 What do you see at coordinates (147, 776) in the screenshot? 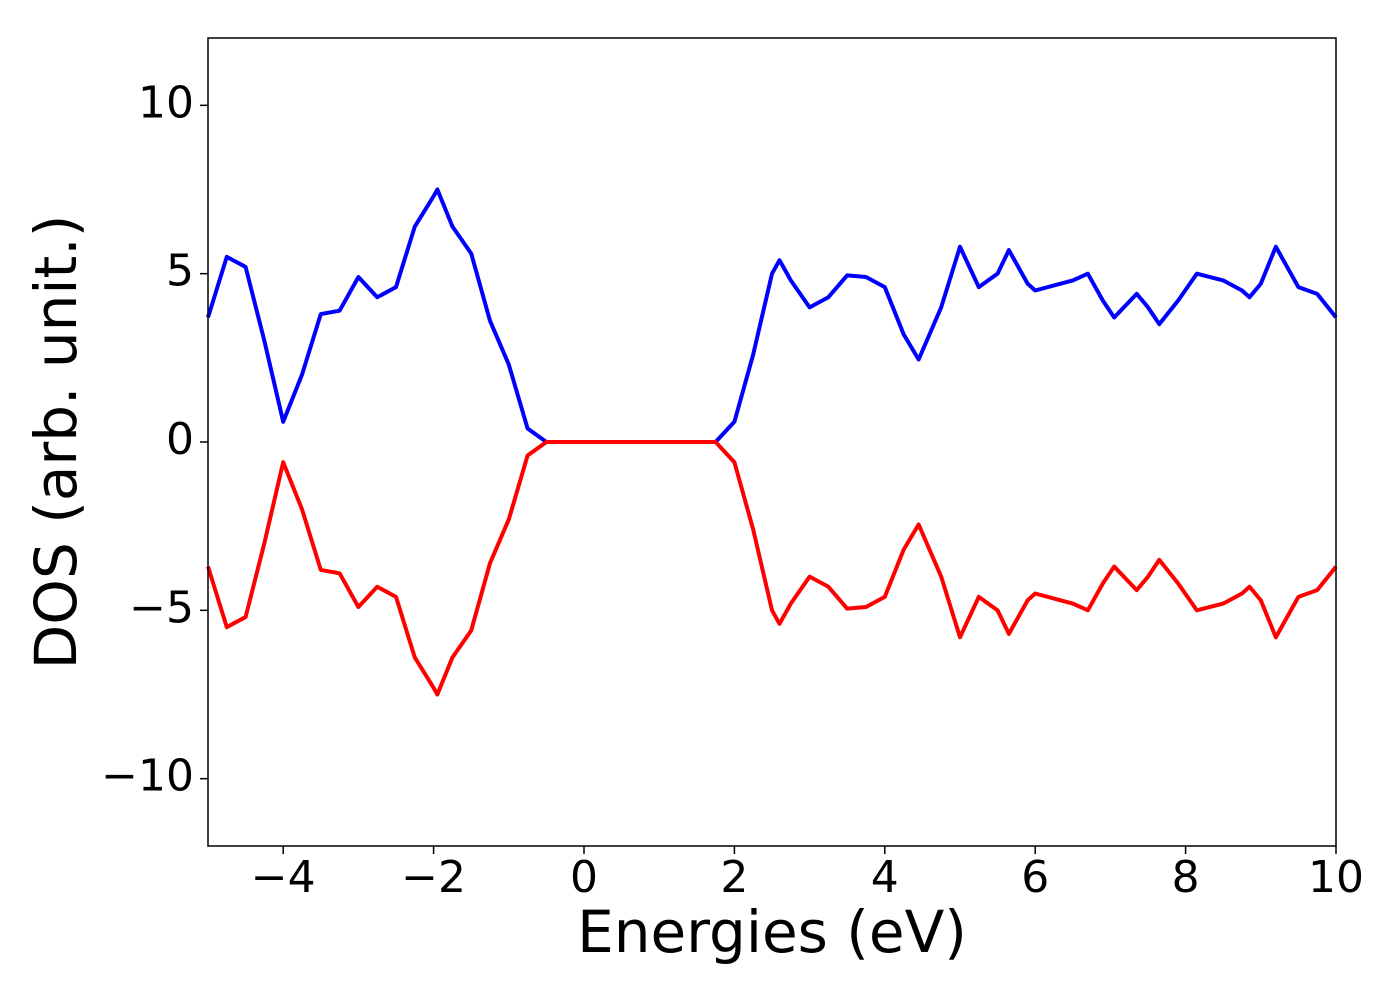
I see `y-tick-label: −10` at bounding box center [147, 776].